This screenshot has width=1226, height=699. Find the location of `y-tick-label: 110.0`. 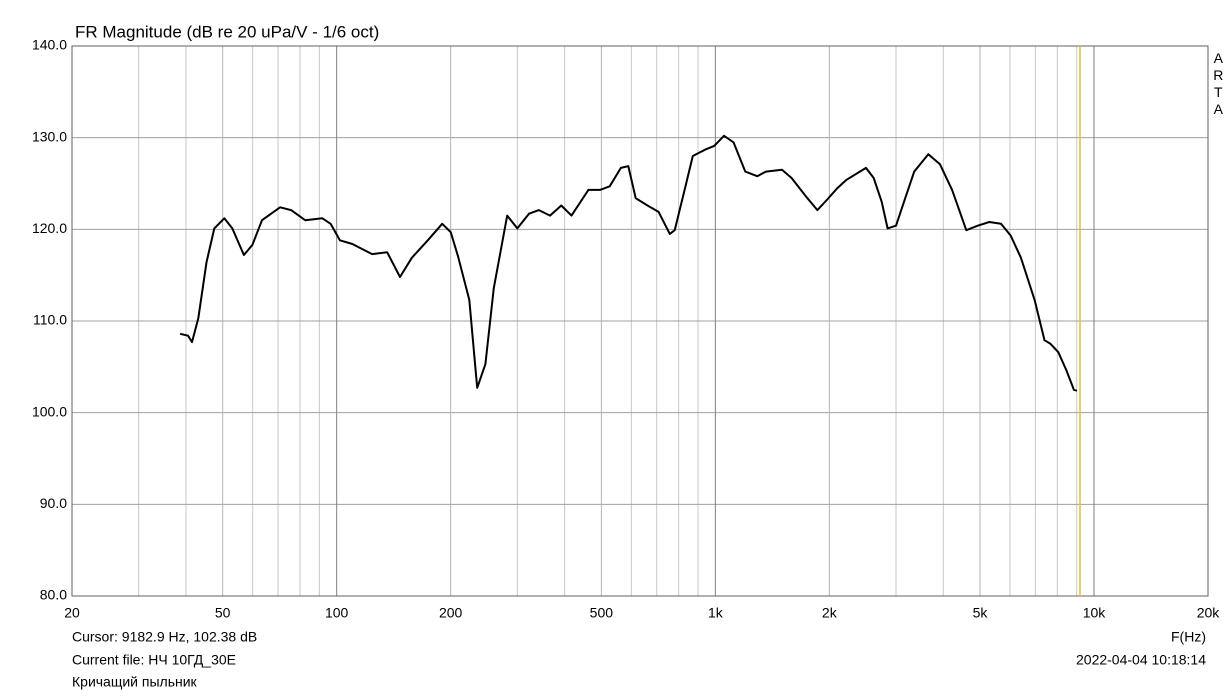

y-tick-label: 110.0 is located at coordinates (50, 320).